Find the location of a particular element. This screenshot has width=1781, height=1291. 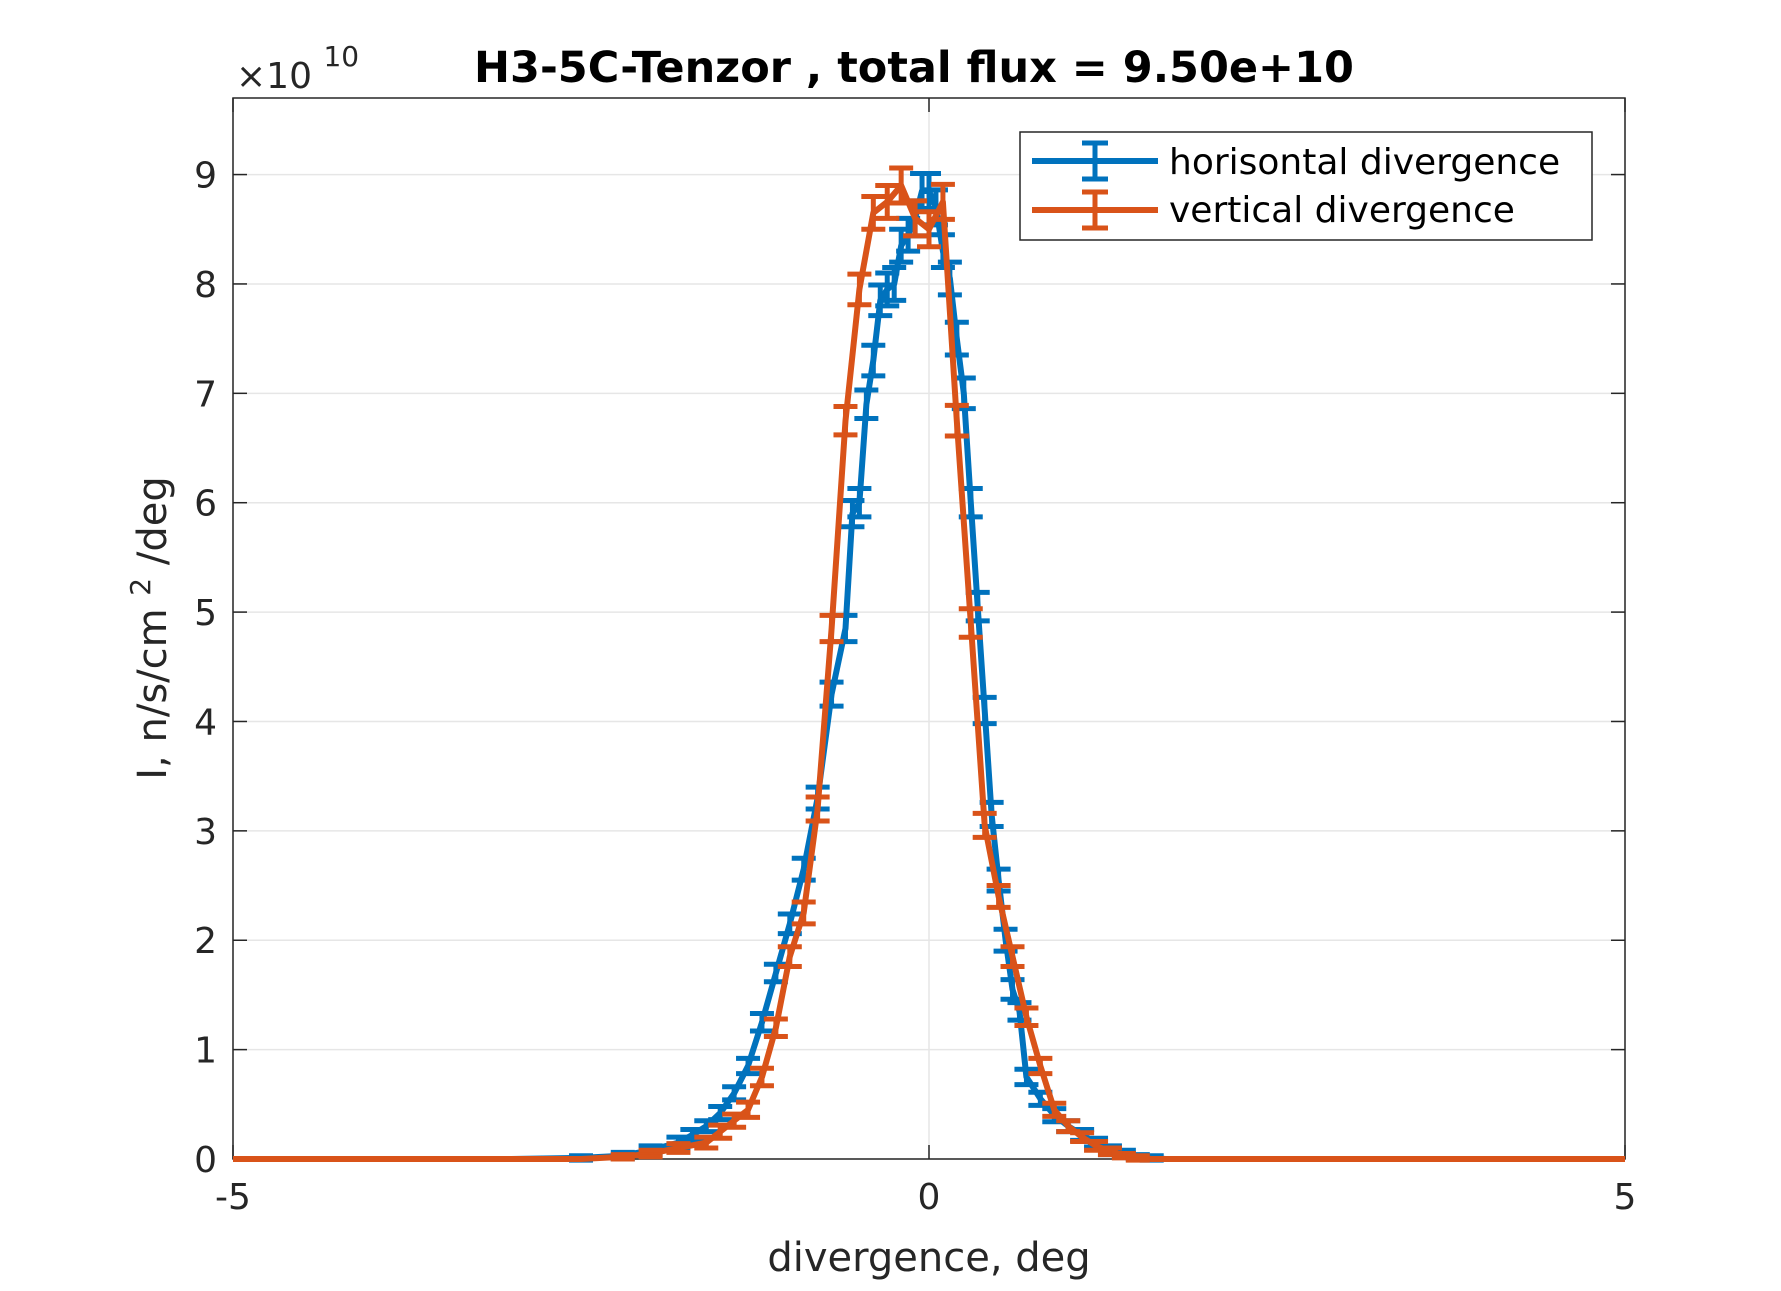

y-tick-label: 5 is located at coordinates (205, 613).